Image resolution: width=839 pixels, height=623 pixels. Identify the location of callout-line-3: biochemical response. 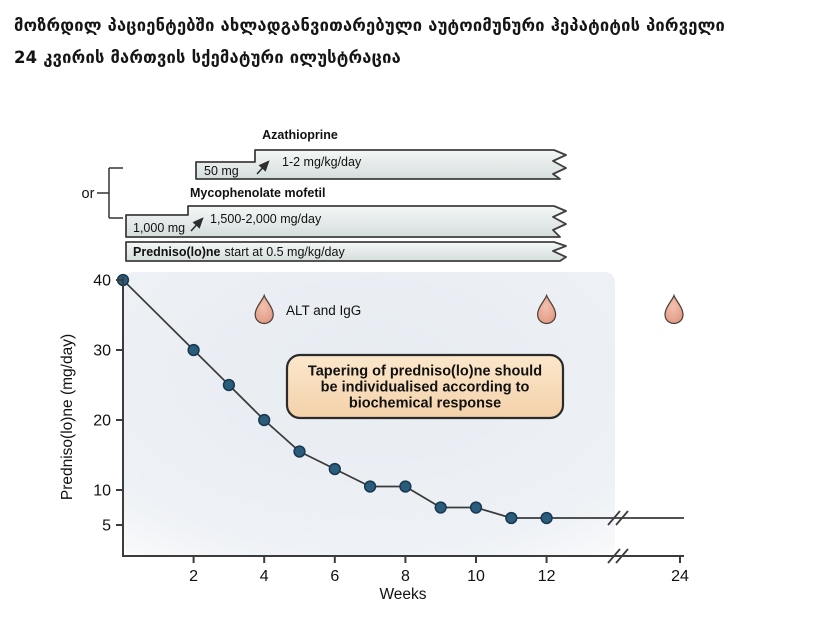
(425, 404).